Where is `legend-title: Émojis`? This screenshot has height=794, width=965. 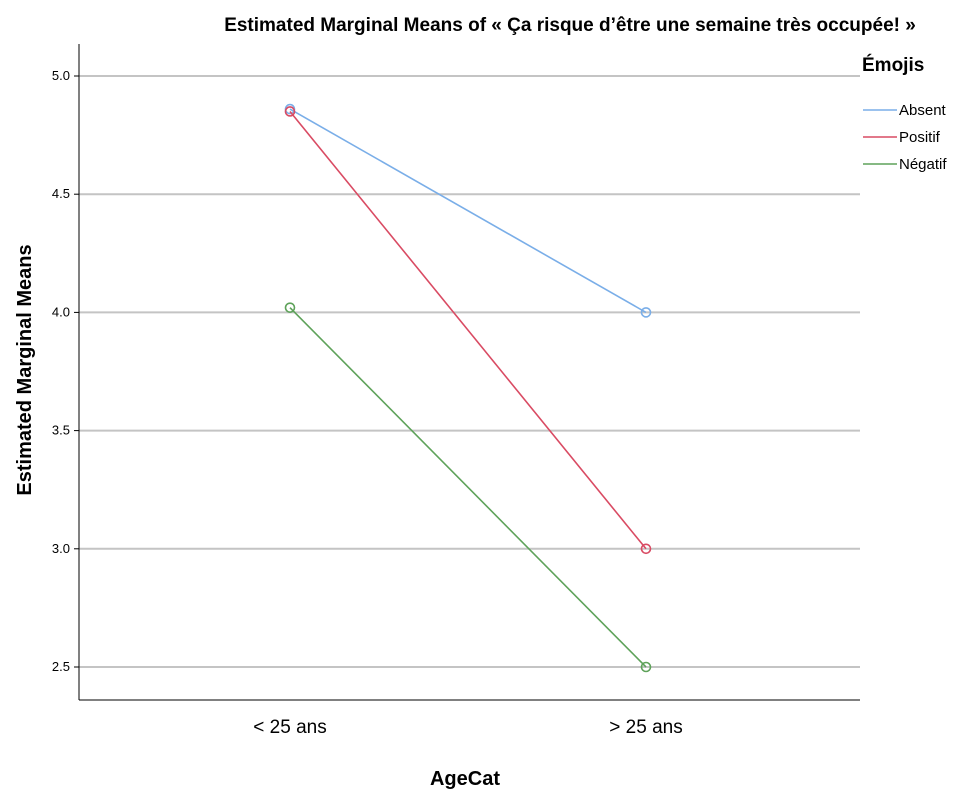
legend-title: Émojis is located at coordinates (893, 65).